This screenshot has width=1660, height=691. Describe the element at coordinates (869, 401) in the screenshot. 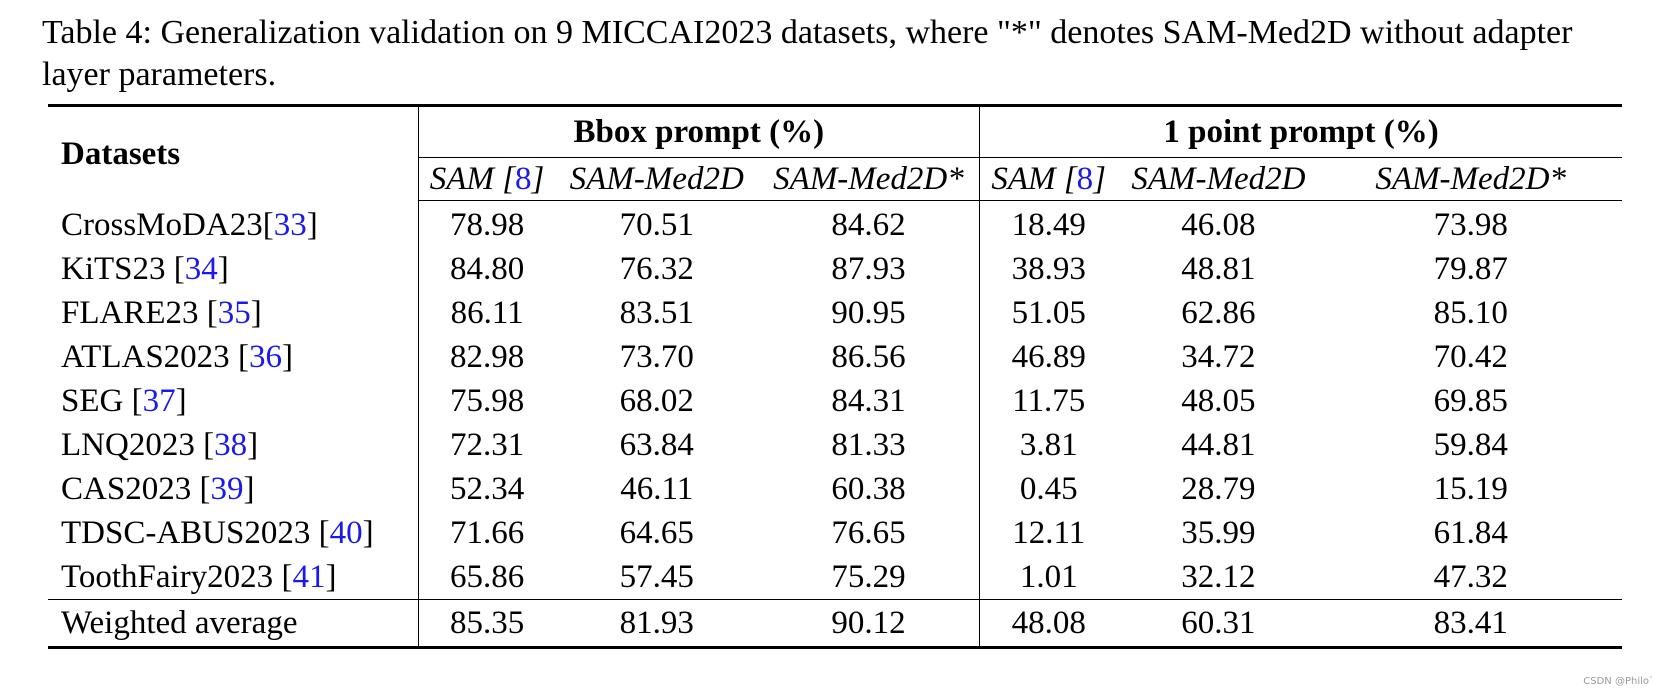

I see `table-cell: 84.31` at that location.